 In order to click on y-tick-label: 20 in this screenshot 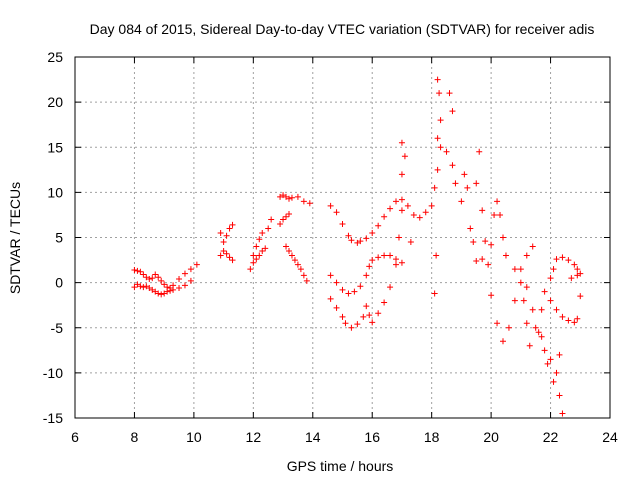, I will do `click(55, 102)`.